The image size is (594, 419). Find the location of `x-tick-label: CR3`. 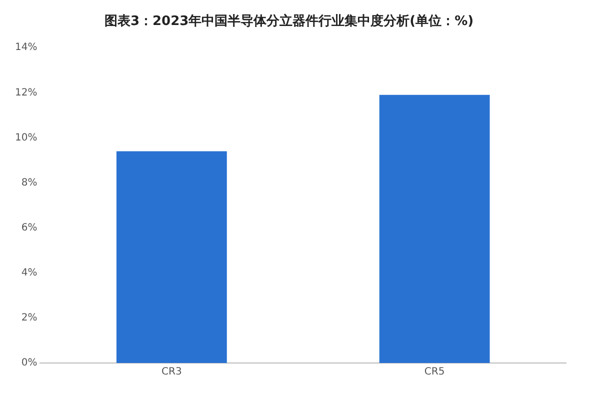

x-tick-label: CR3 is located at coordinates (172, 372).